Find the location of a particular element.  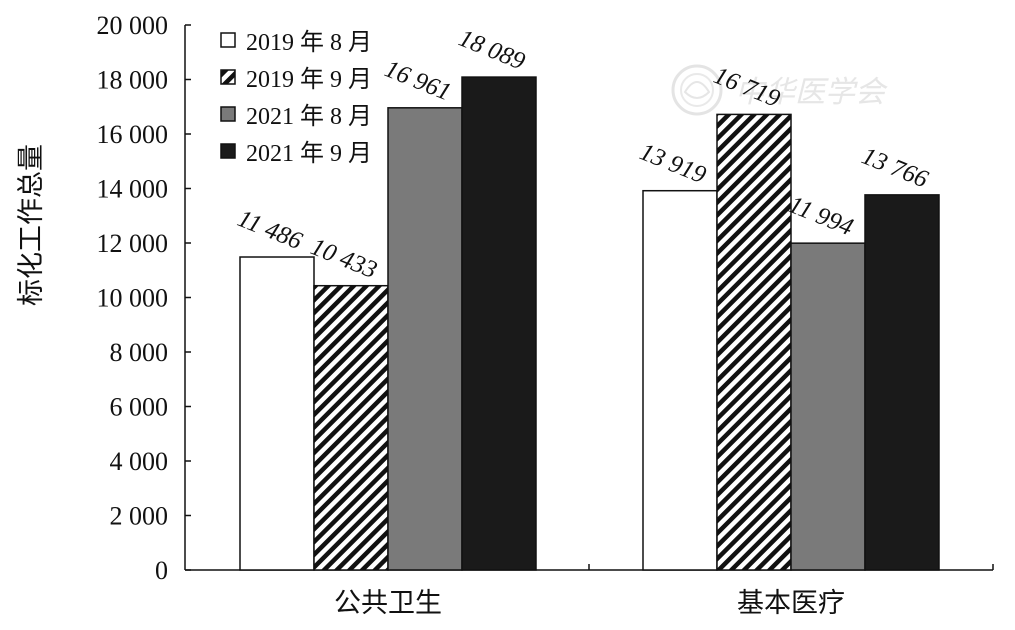

y-tick-label: 8 000 is located at coordinates (139, 352).